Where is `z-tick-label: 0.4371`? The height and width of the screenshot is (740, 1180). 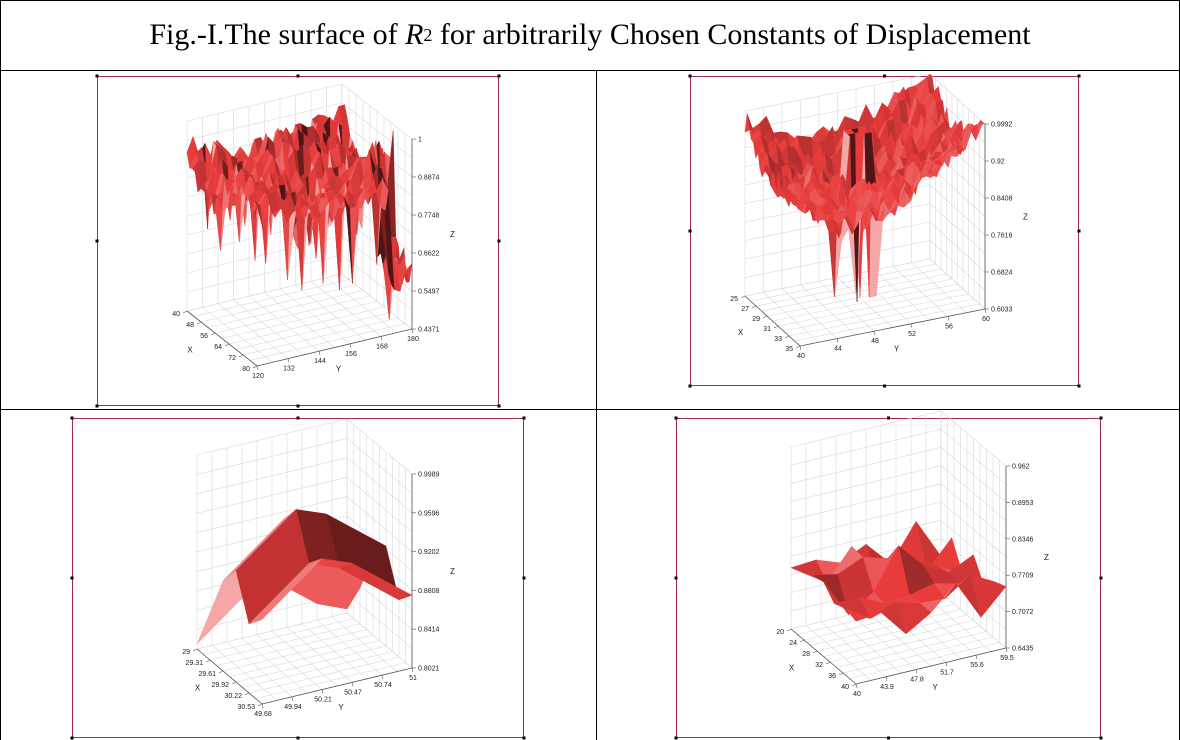 z-tick-label: 0.4371 is located at coordinates (429, 330).